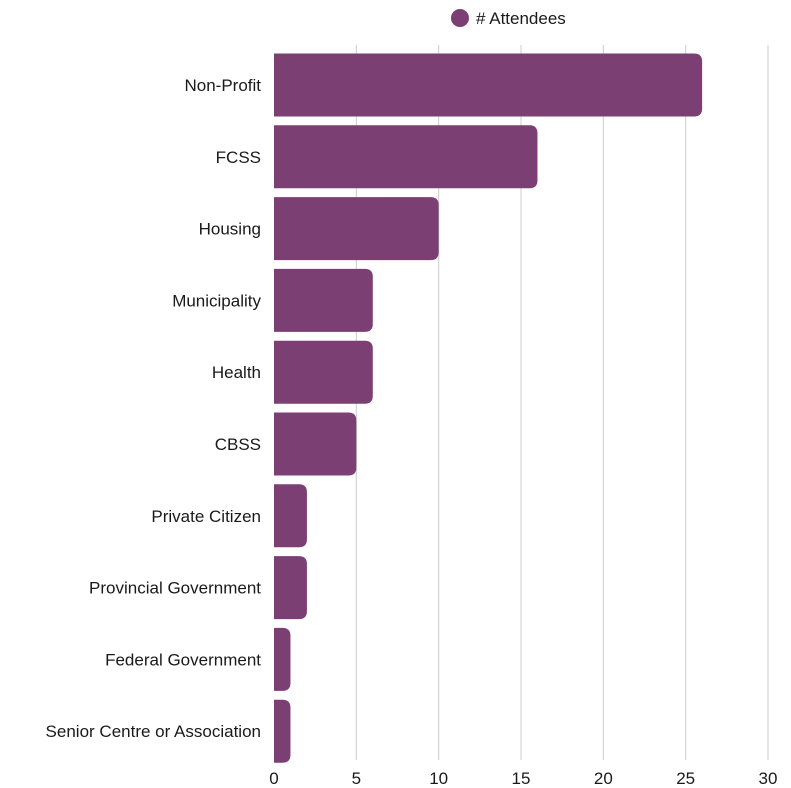 The width and height of the screenshot is (791, 788). I want to click on legend: # Attendees, so click(508, 18).